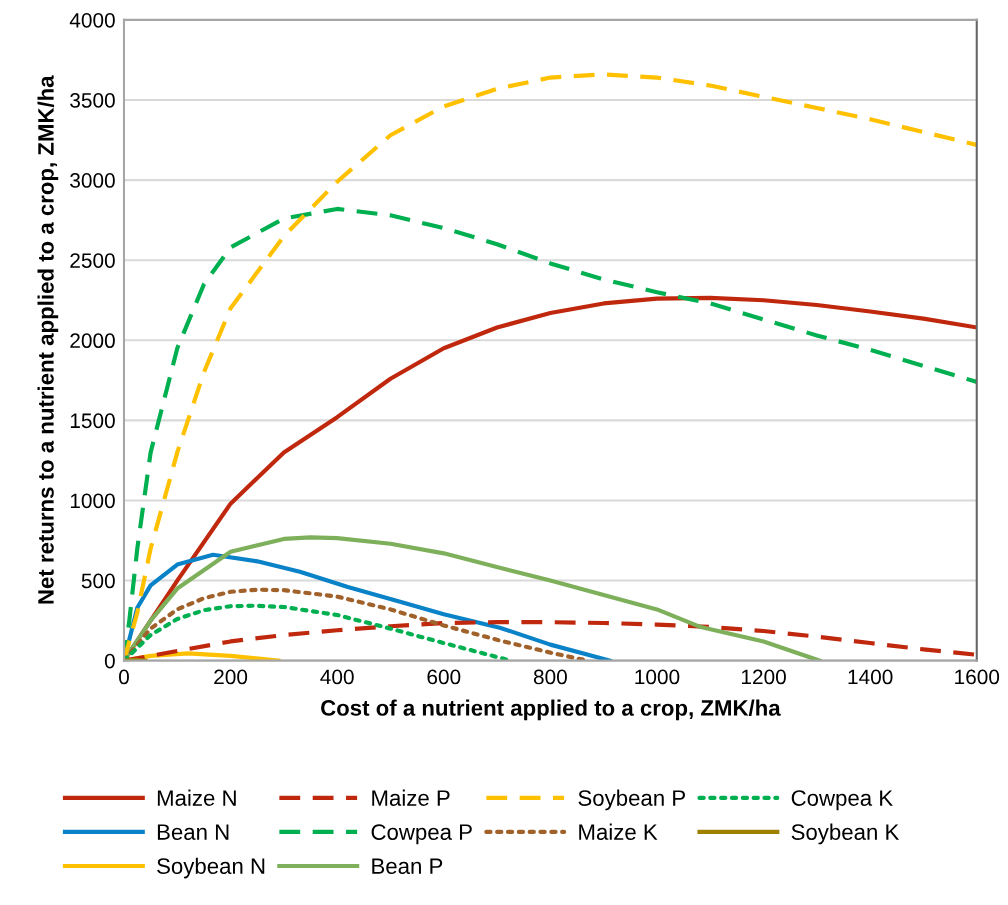 The width and height of the screenshot is (1008, 905). Describe the element at coordinates (421, 834) in the screenshot. I see `legend-label: Cowpea P` at that location.